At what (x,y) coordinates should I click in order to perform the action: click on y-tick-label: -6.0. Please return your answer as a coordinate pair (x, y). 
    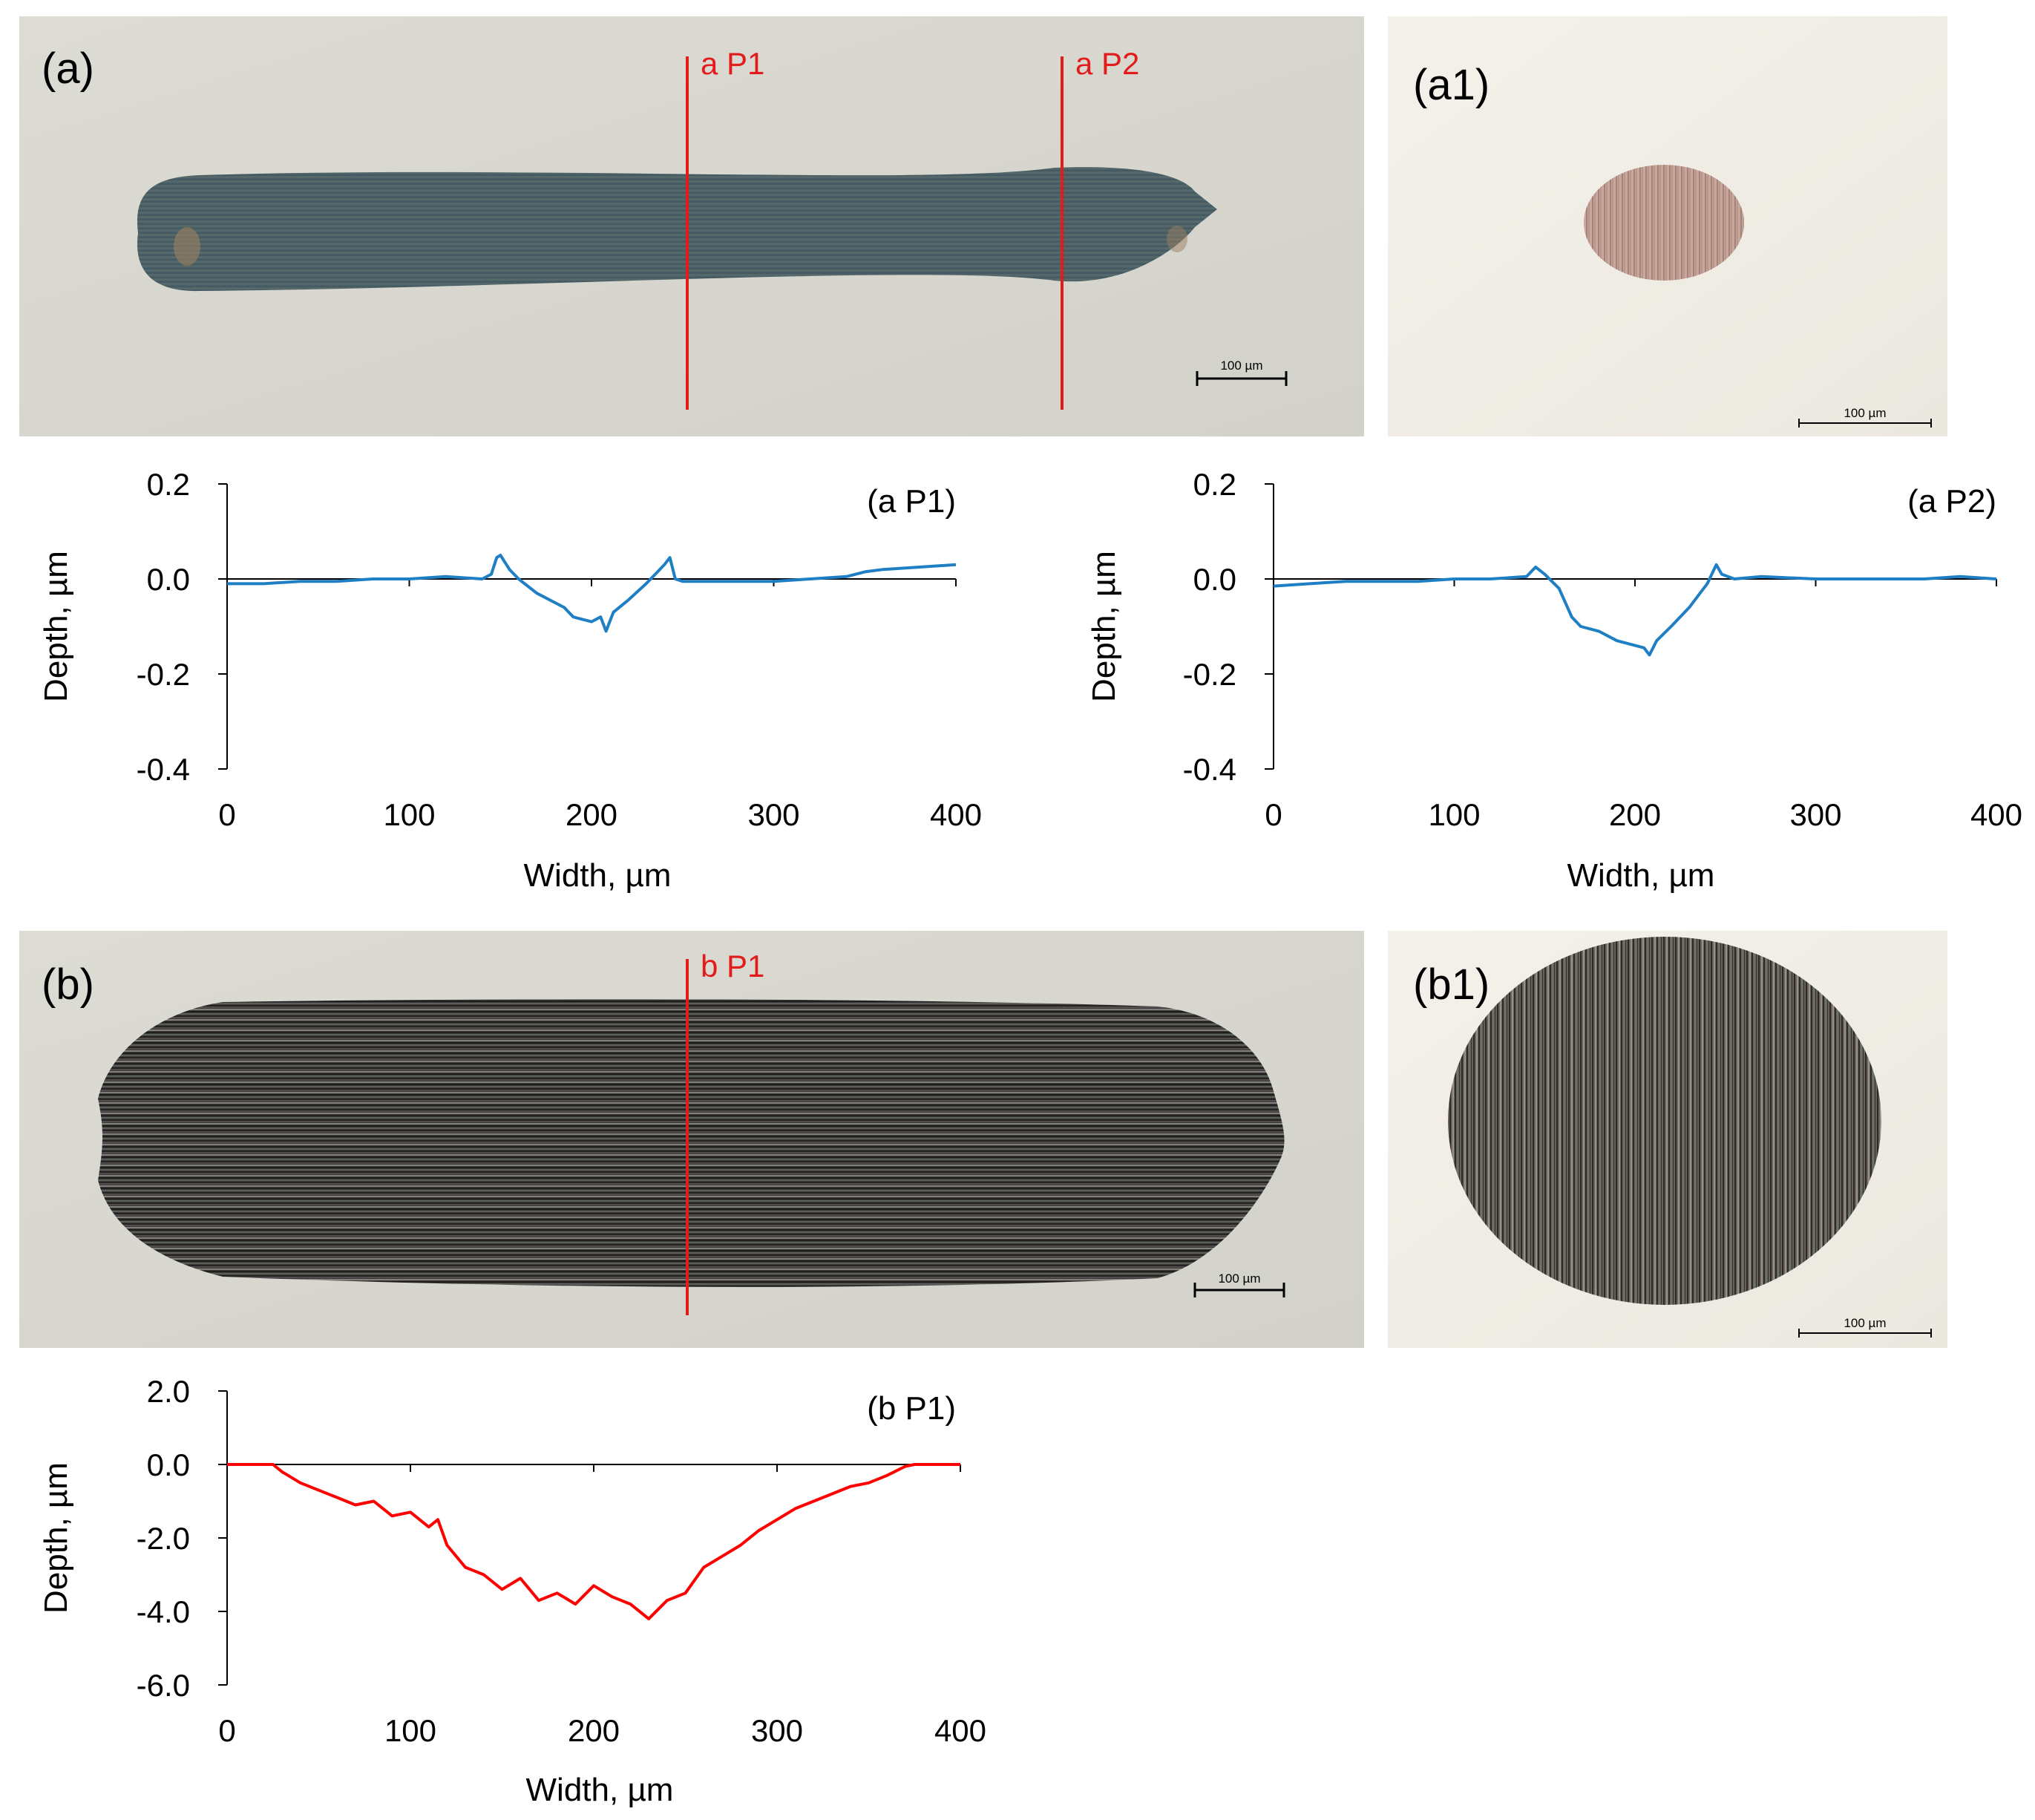
    Looking at the image, I should click on (163, 1685).